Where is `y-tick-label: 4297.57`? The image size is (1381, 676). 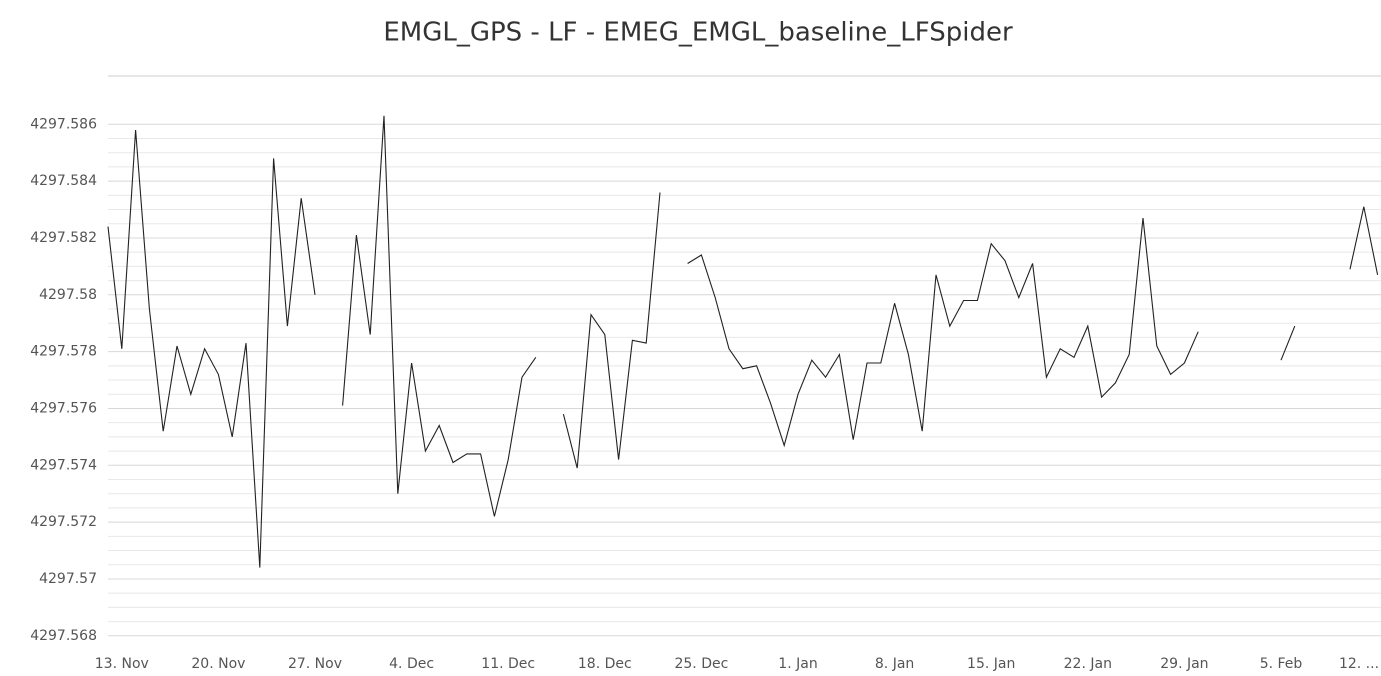 y-tick-label: 4297.57 is located at coordinates (68, 579).